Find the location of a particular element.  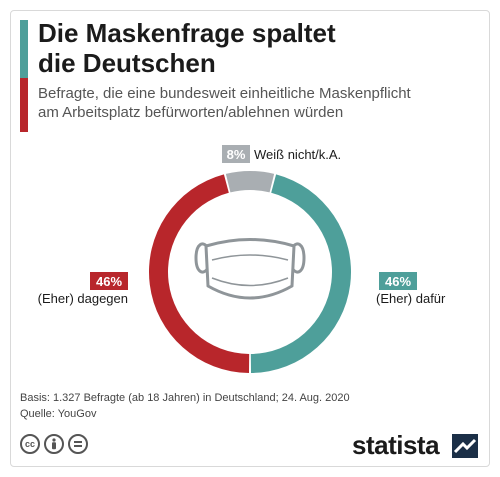

cc-icon: cc is located at coordinates (30, 444).